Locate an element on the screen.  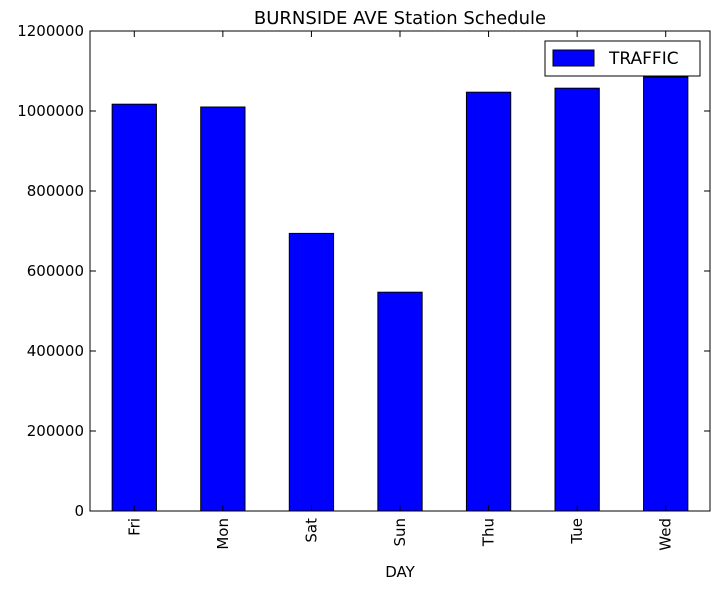
legend: TRAFFIC is located at coordinates (622, 58).